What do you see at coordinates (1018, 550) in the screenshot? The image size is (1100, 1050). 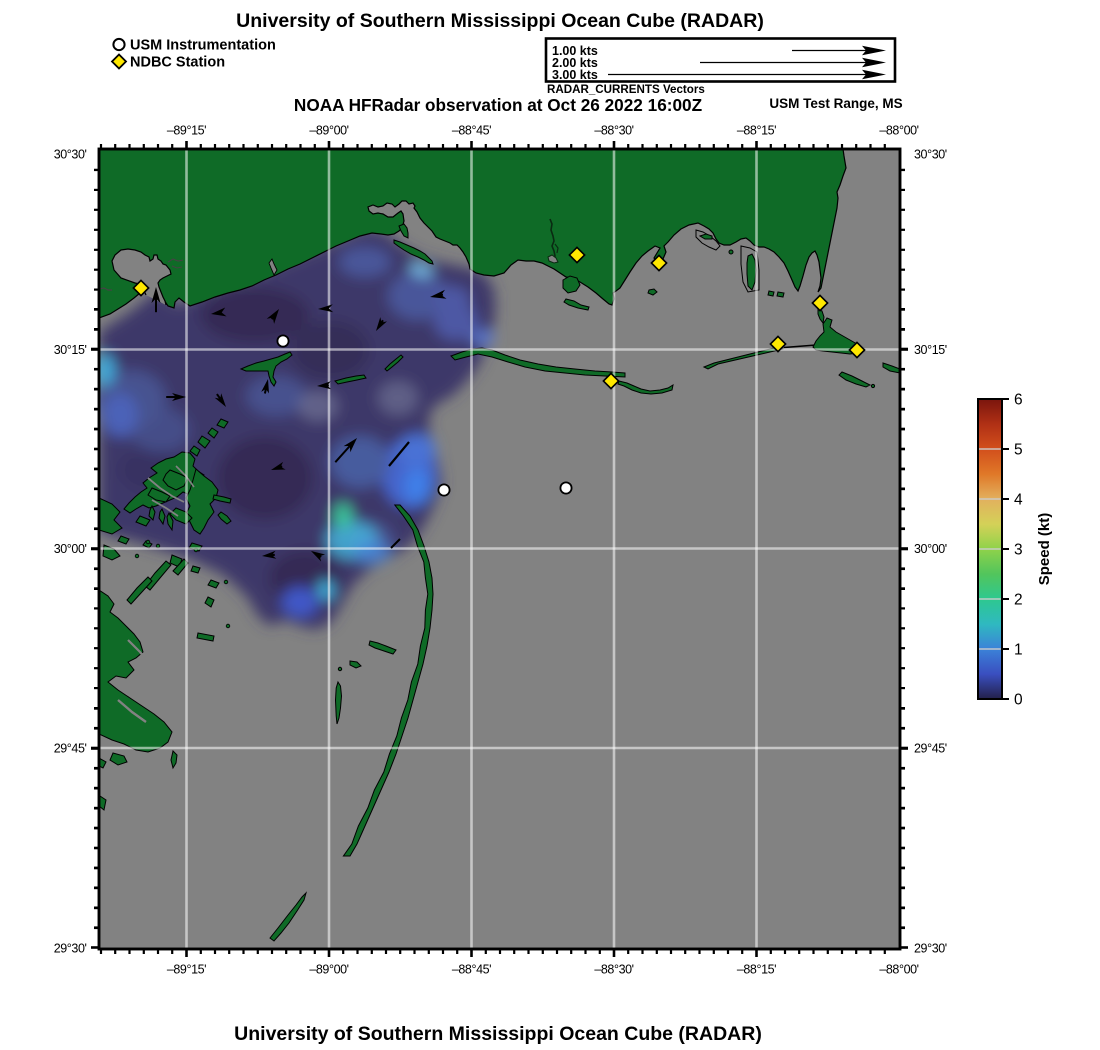 I see `svg-text: 3` at bounding box center [1018, 550].